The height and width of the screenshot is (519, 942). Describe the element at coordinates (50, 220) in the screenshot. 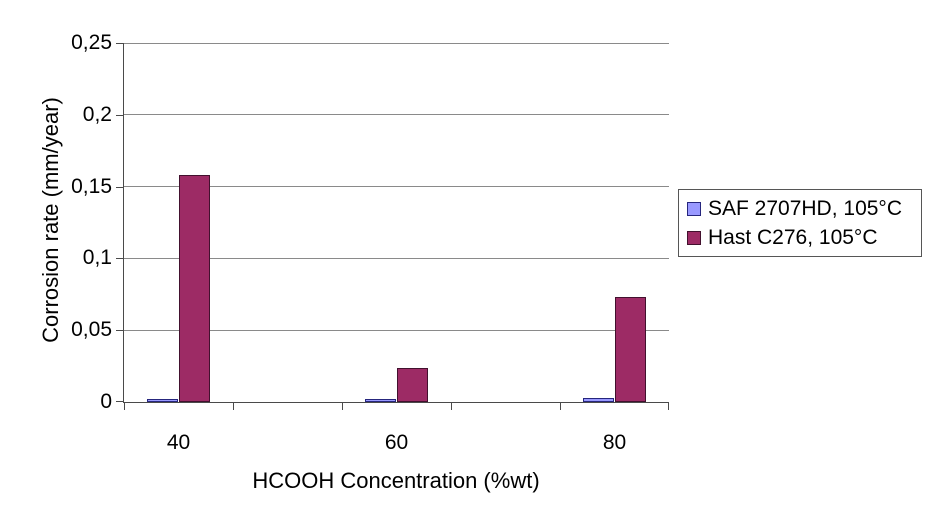

I see `y-axis-title: Corrosion rate (mm/year)` at that location.